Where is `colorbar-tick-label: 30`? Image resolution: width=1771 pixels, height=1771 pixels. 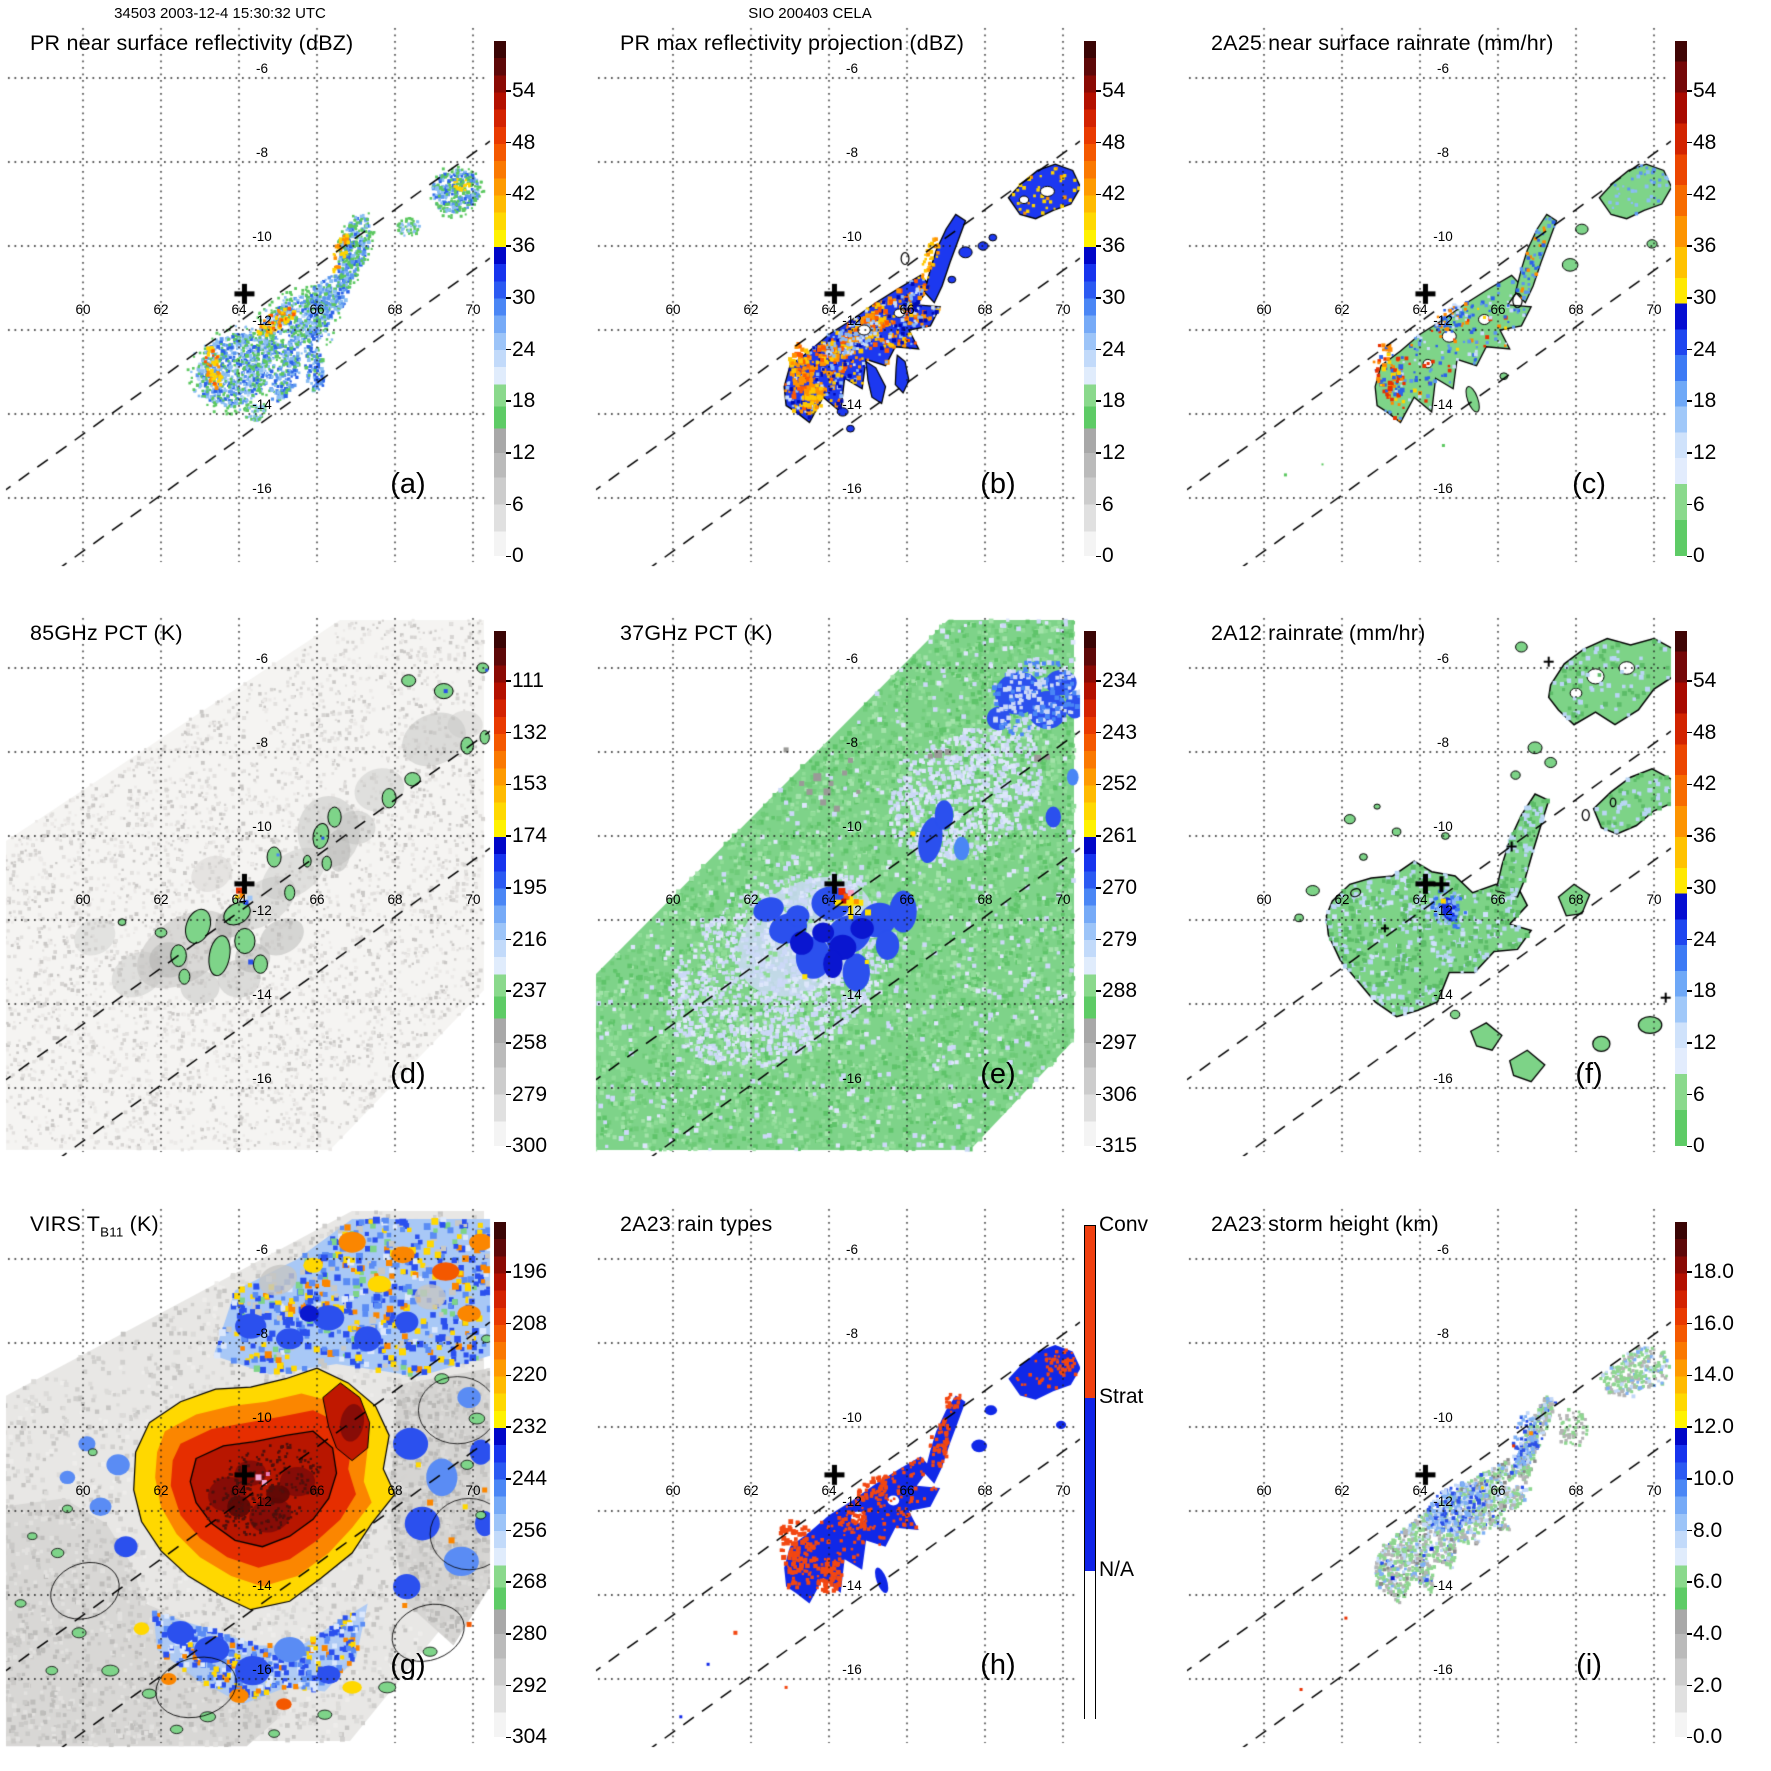 colorbar-tick-label: 30 is located at coordinates (1114, 297).